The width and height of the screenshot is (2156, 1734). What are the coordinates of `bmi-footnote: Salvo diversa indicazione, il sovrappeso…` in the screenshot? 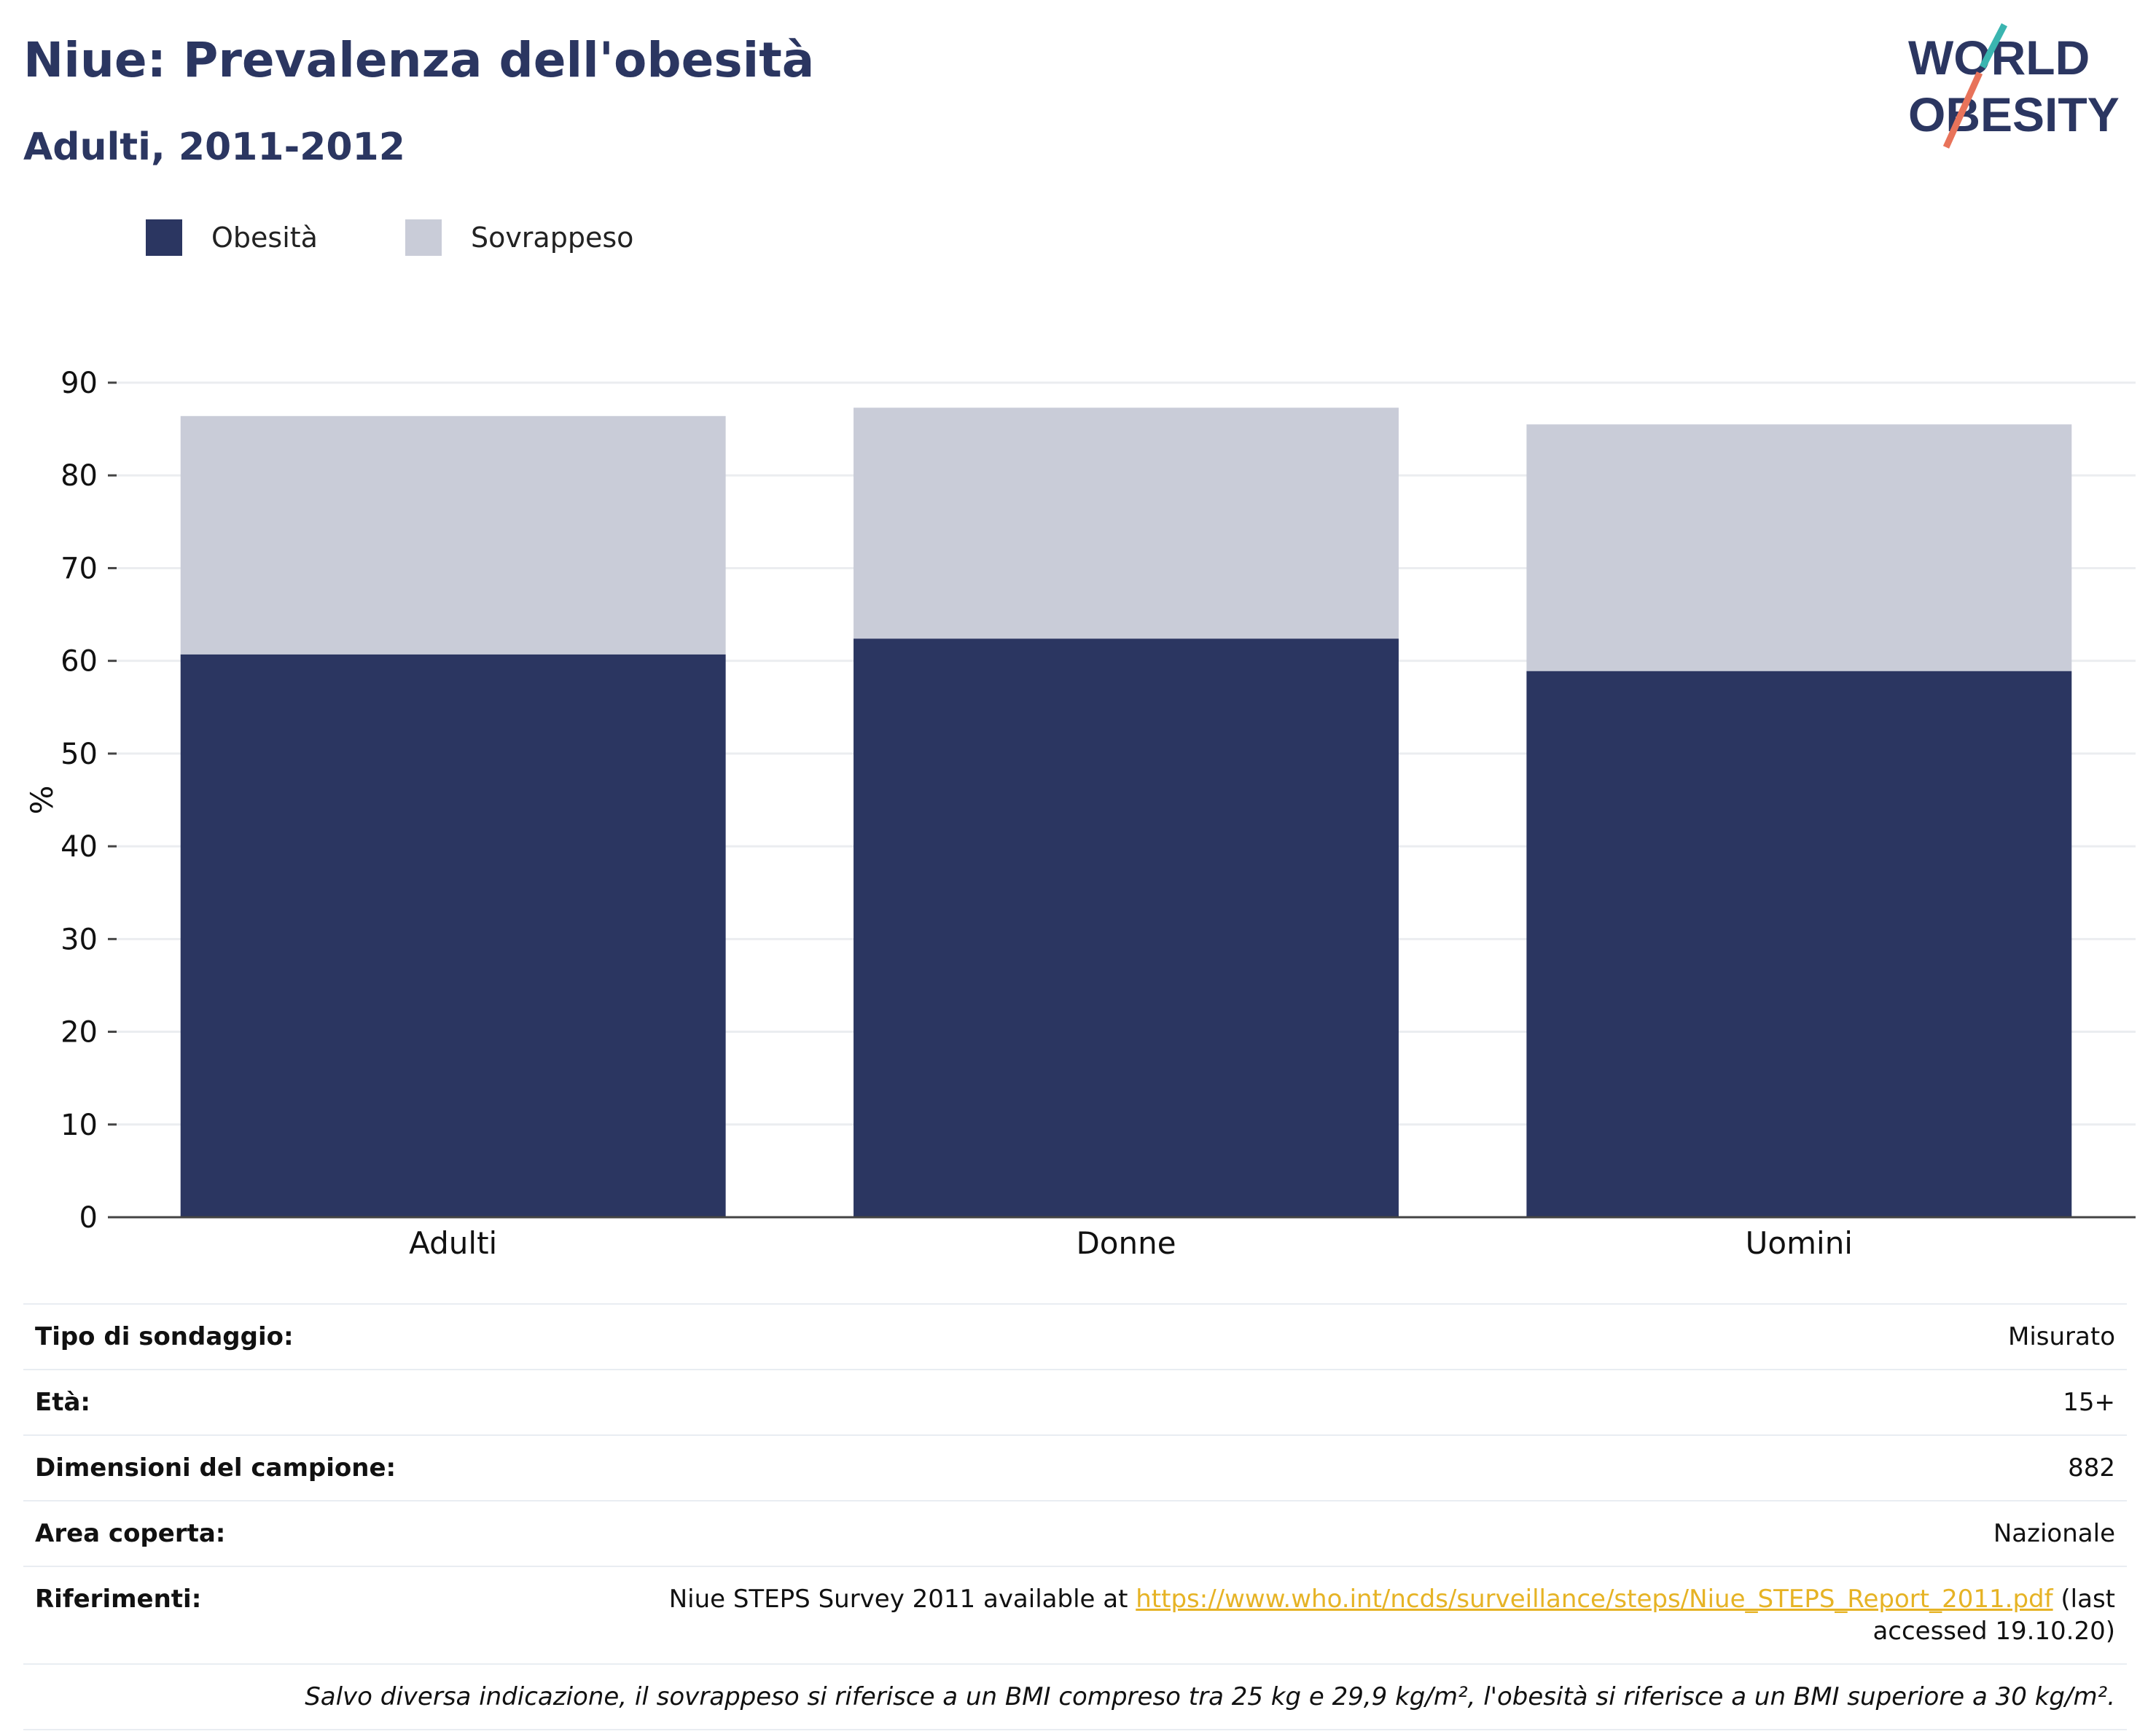 It's located at (1075, 1697).